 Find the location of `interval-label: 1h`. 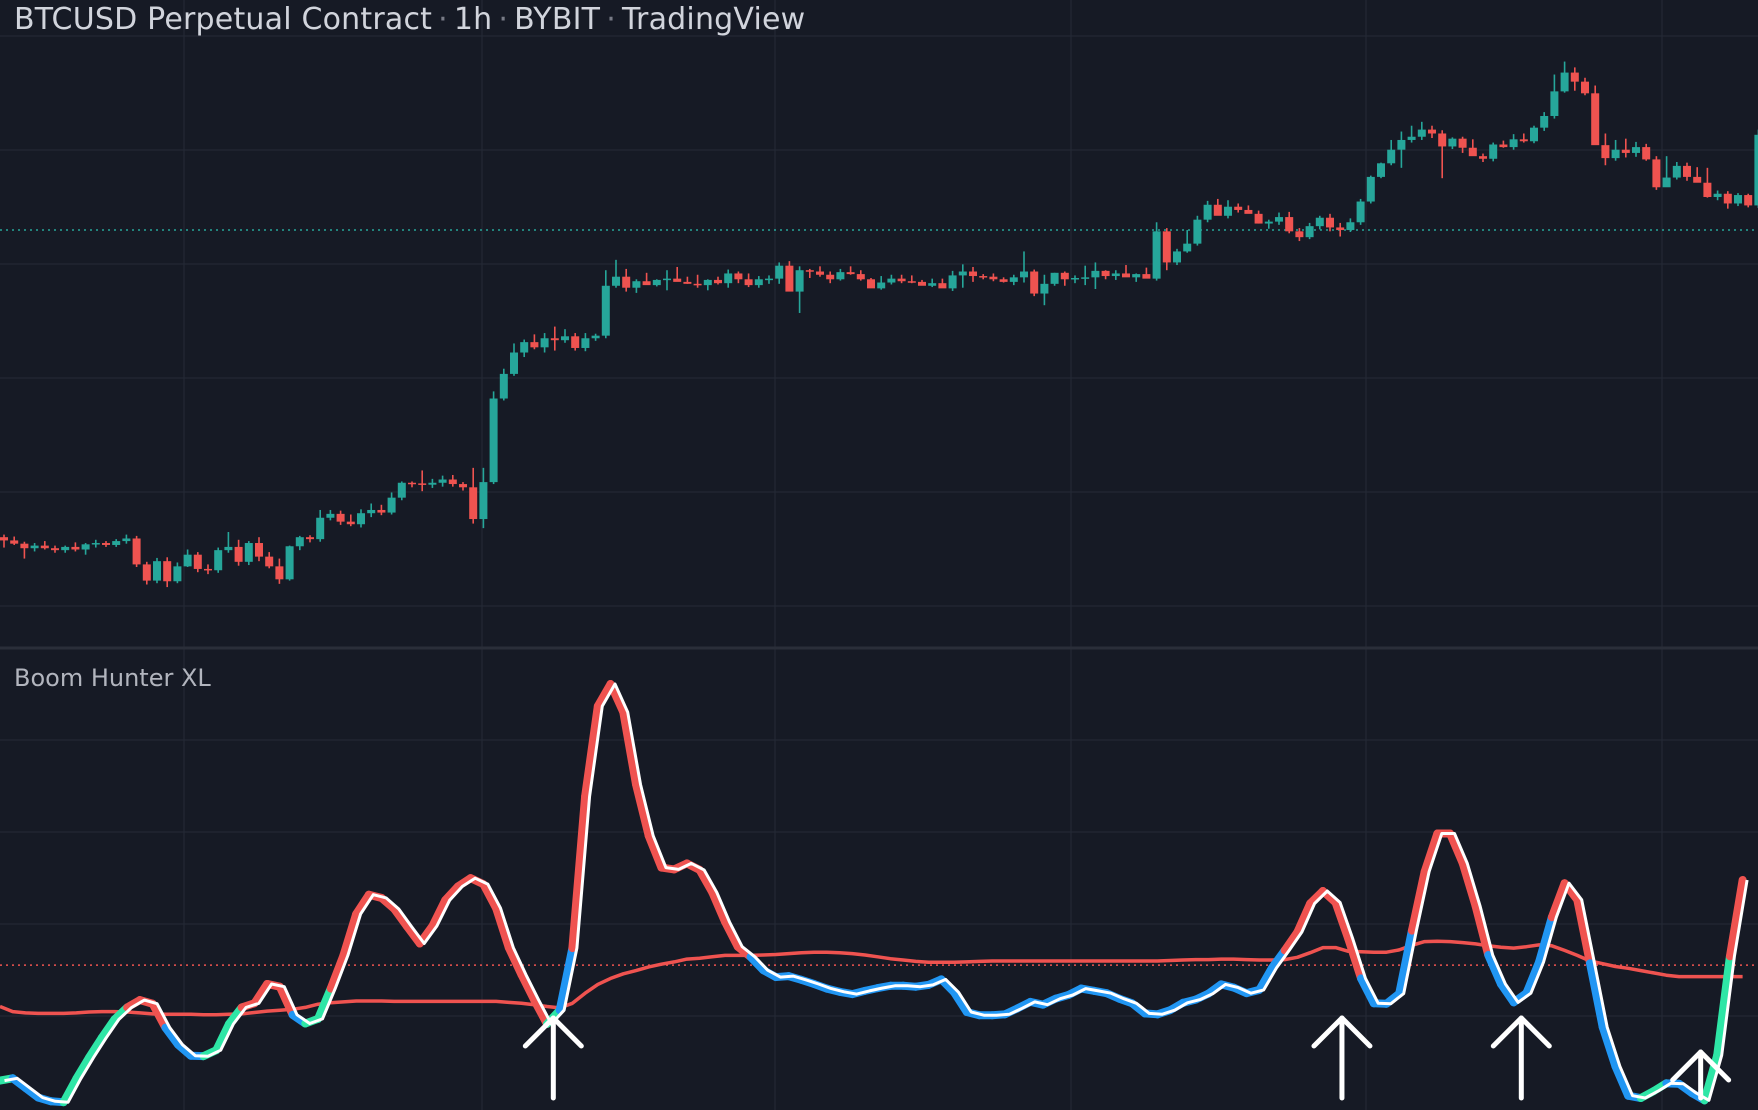

interval-label: 1h is located at coordinates (473, 19).